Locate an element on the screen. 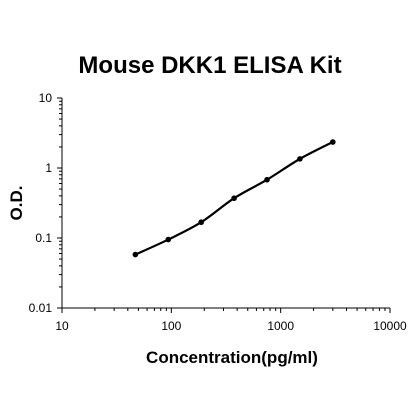  x-tick-label: 100 is located at coordinates (171, 326).